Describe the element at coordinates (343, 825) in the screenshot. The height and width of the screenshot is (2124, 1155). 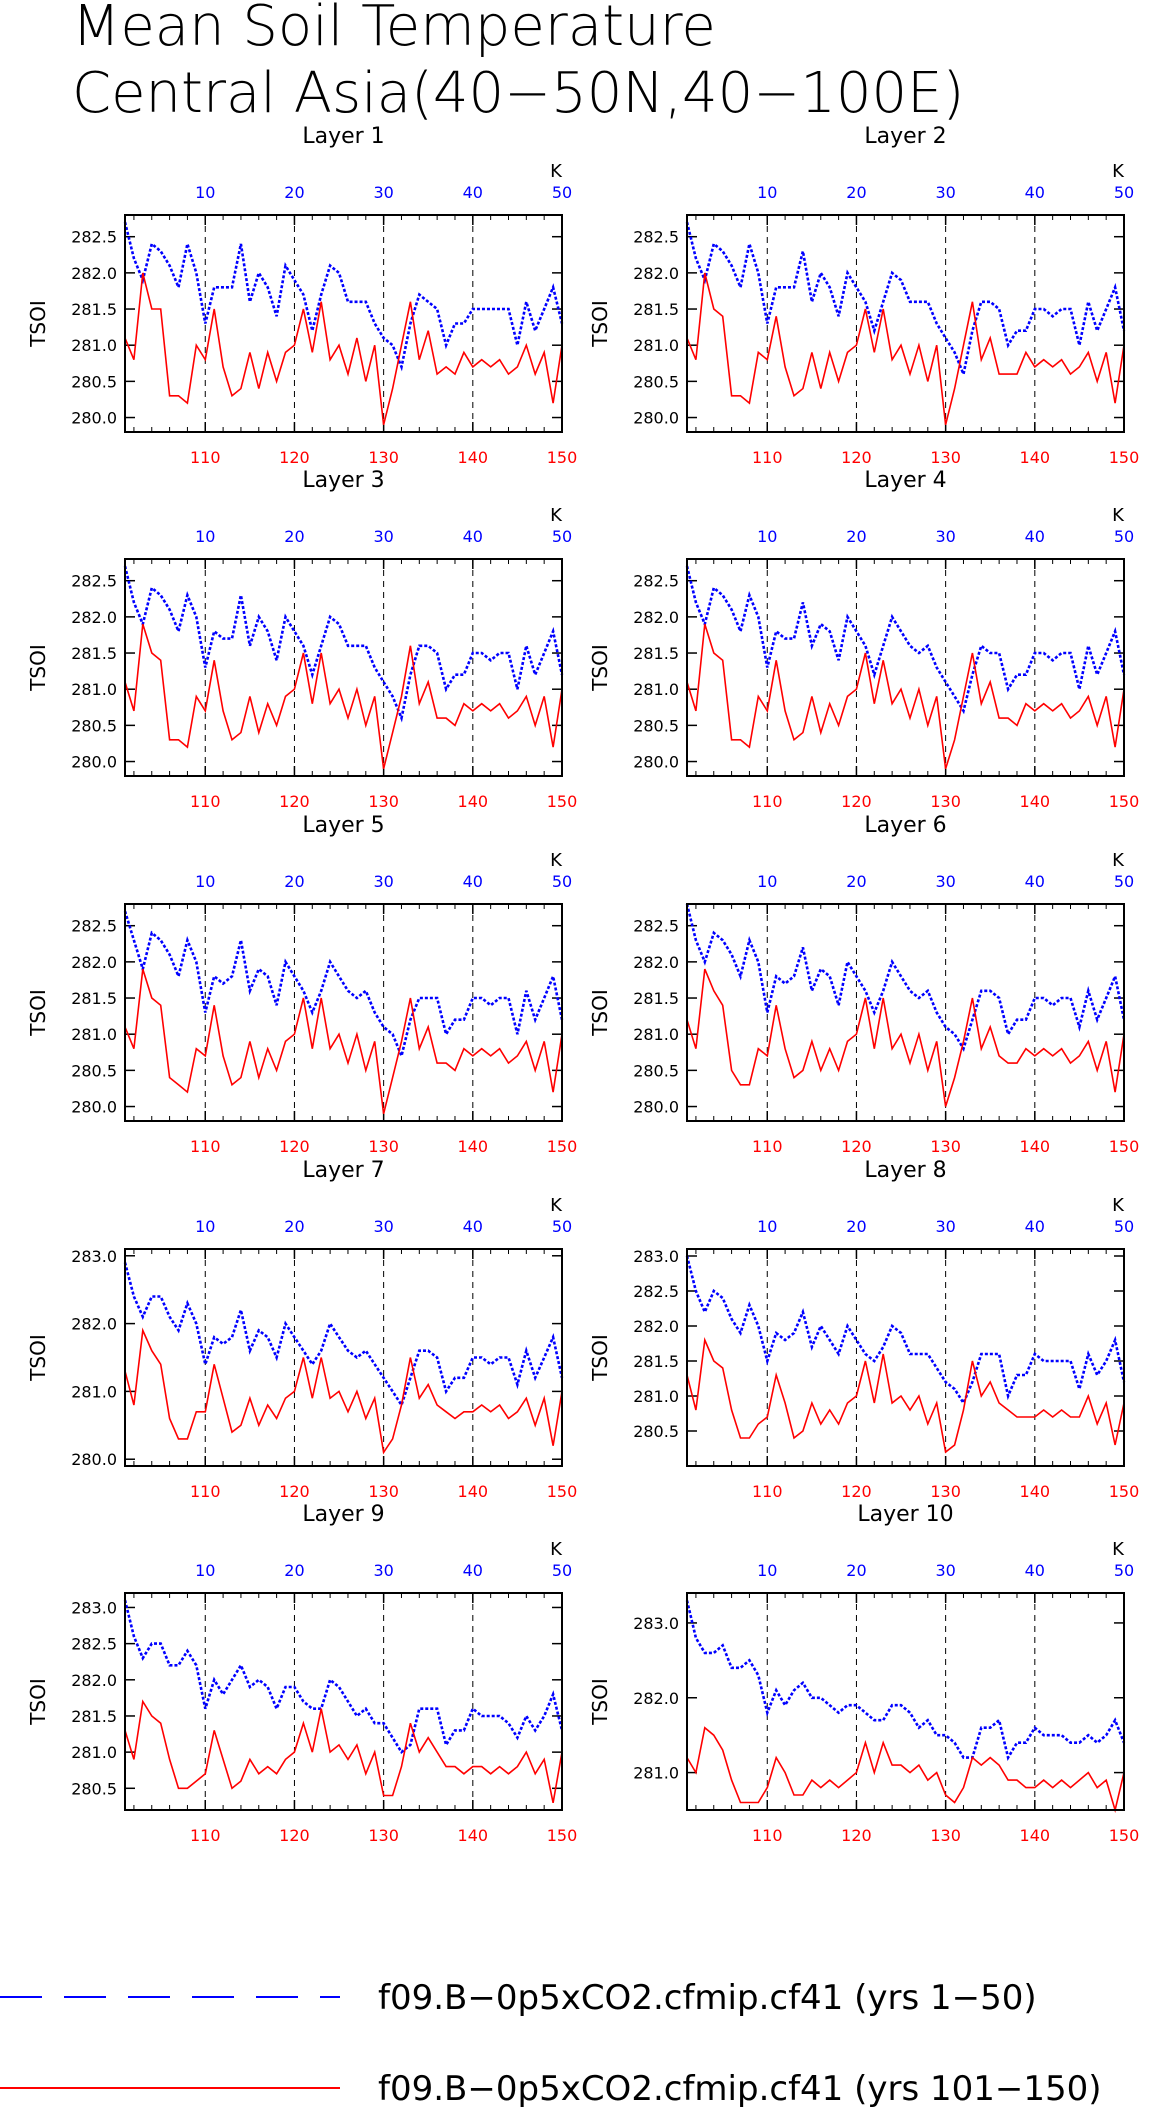
I see `panel-title: Layer 5` at that location.